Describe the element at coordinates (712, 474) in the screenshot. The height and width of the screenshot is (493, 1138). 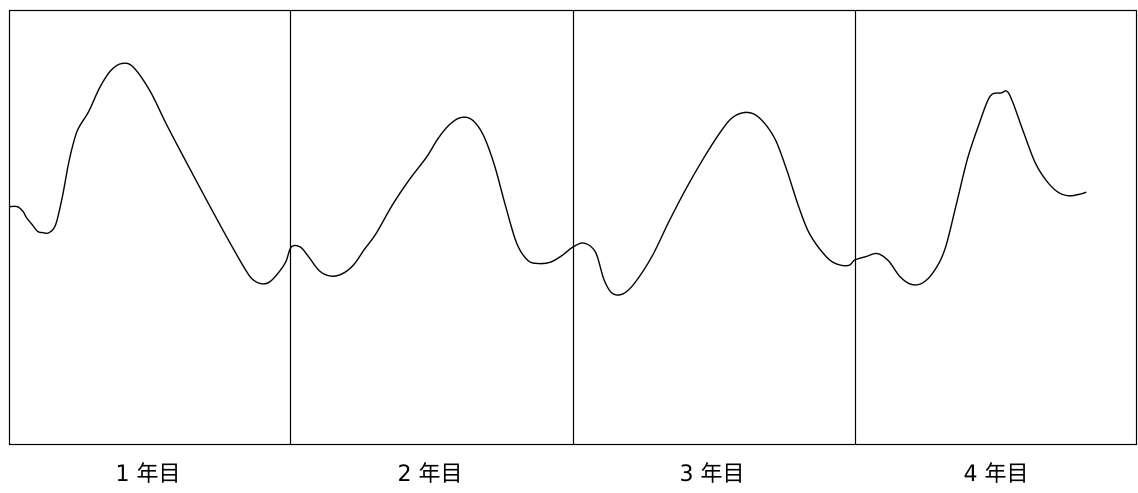
I see `x-tick-label-year-3: 3 年目` at that location.